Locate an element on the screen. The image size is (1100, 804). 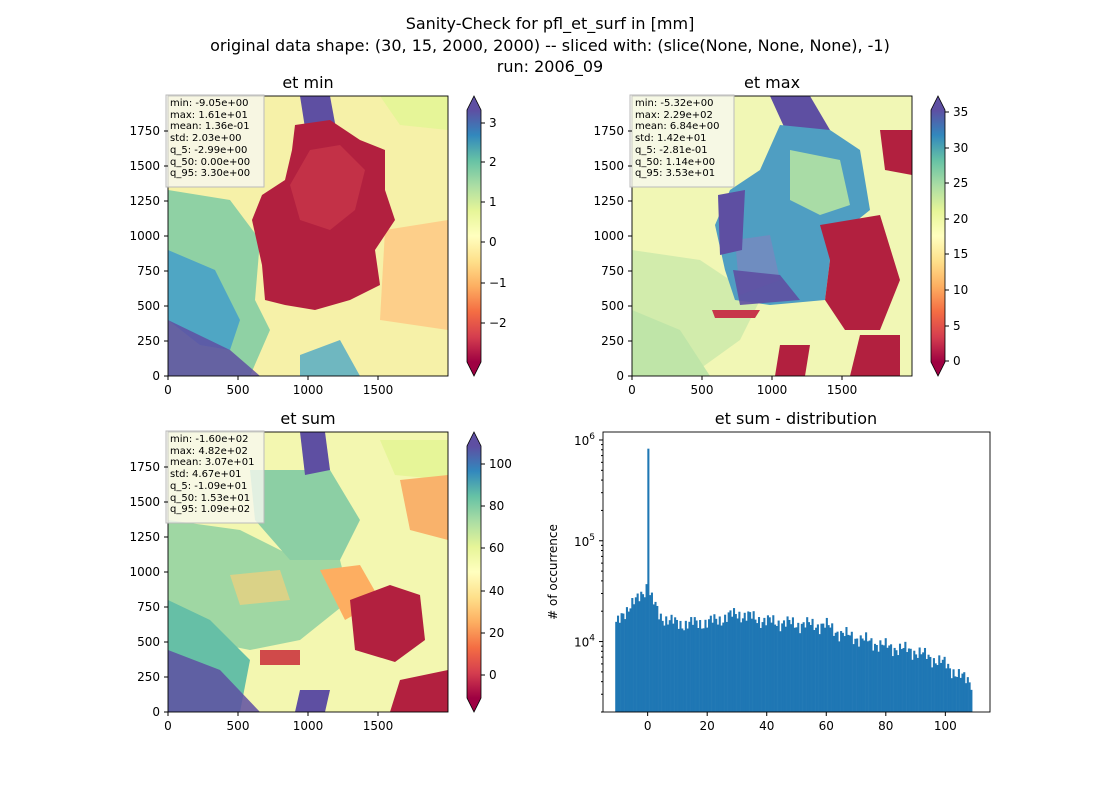
stats-line: max: 2.29e+02 is located at coordinates (674, 115).